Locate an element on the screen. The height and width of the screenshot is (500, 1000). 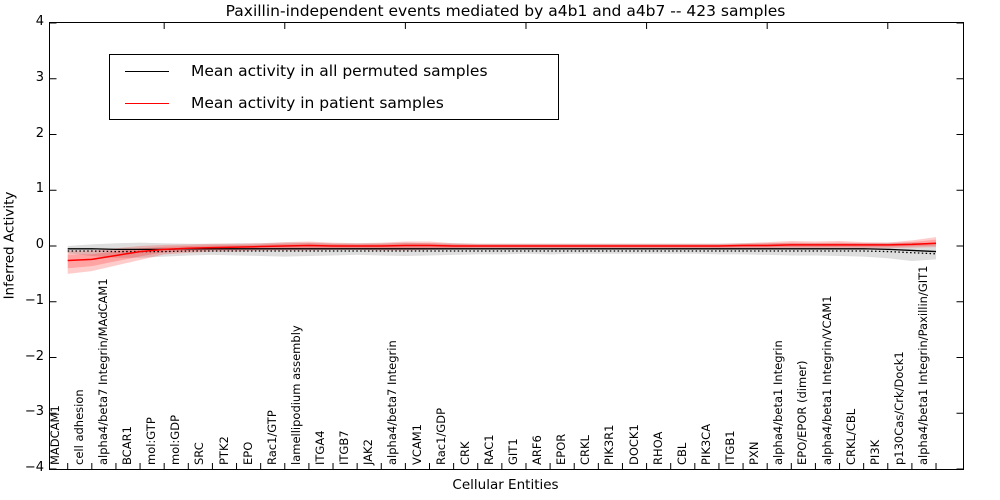
y-tick-label: 0 is located at coordinates (39, 244).